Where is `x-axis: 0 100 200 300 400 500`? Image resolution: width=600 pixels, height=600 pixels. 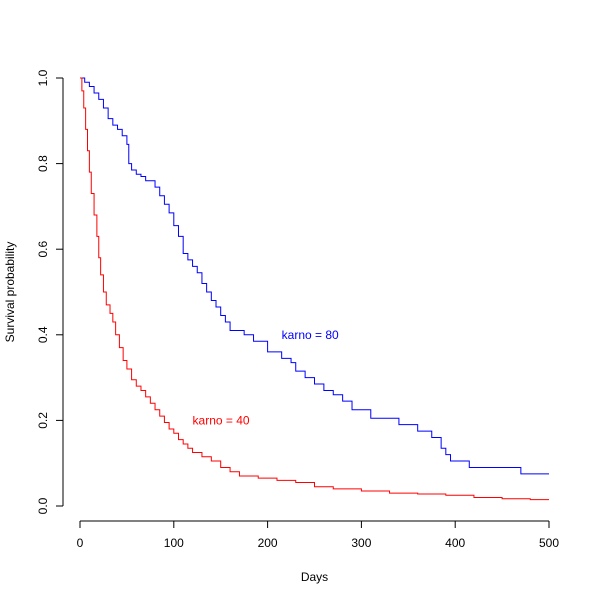
x-axis: 0 100 200 300 400 500 is located at coordinates (318, 535).